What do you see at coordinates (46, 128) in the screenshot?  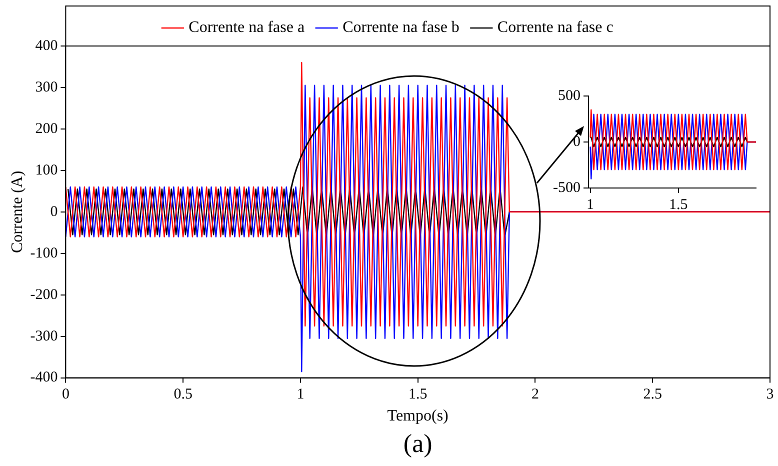 I see `y-tick-label: 200` at bounding box center [46, 128].